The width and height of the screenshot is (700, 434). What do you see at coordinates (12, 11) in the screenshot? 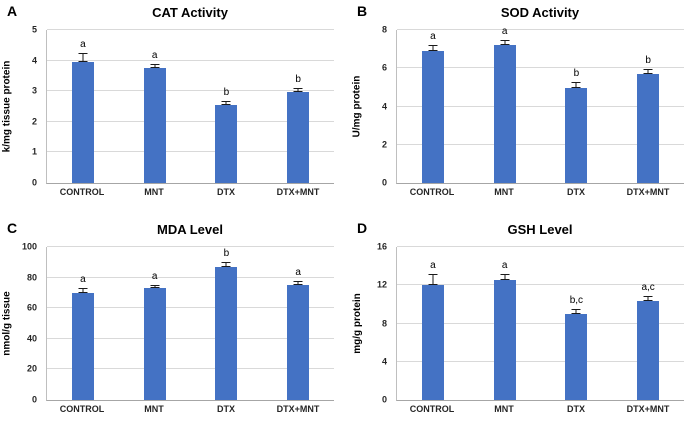
I see `panel-letter: A` at bounding box center [12, 11].